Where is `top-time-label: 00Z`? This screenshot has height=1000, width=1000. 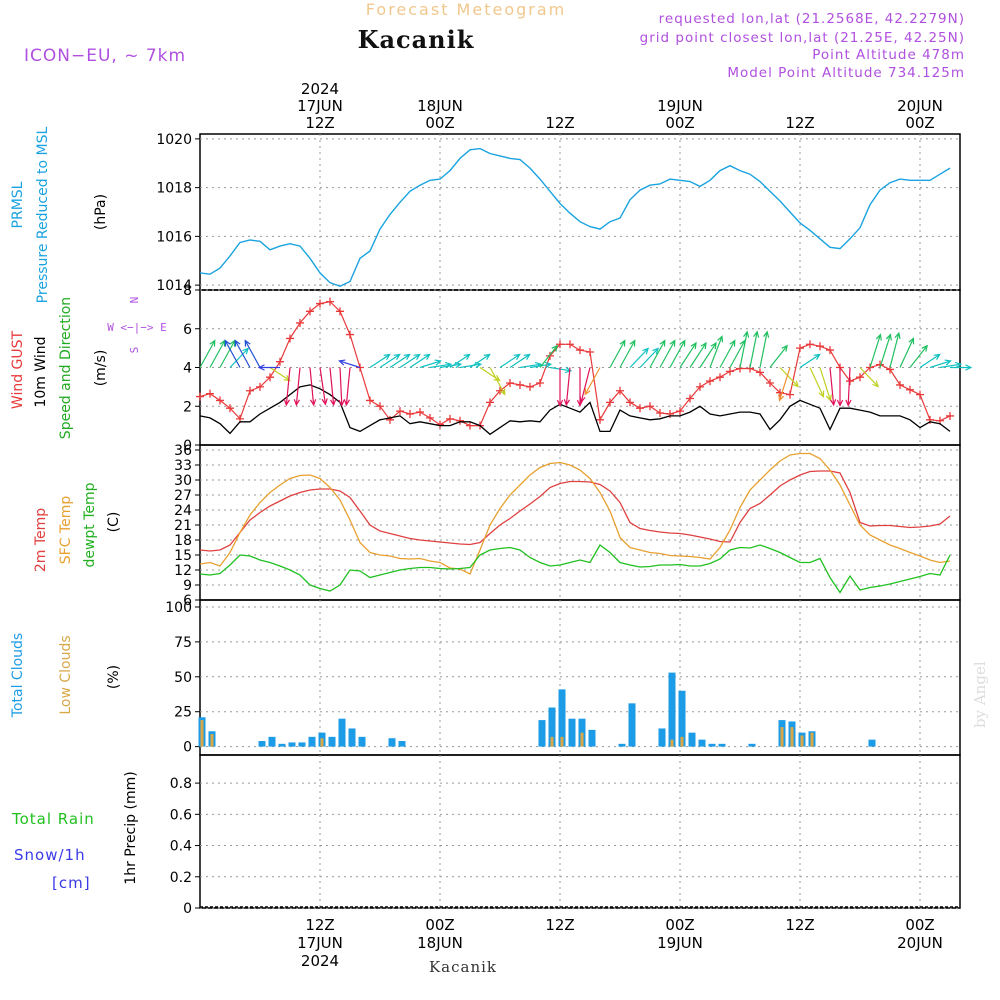 top-time-label: 00Z is located at coordinates (679, 123).